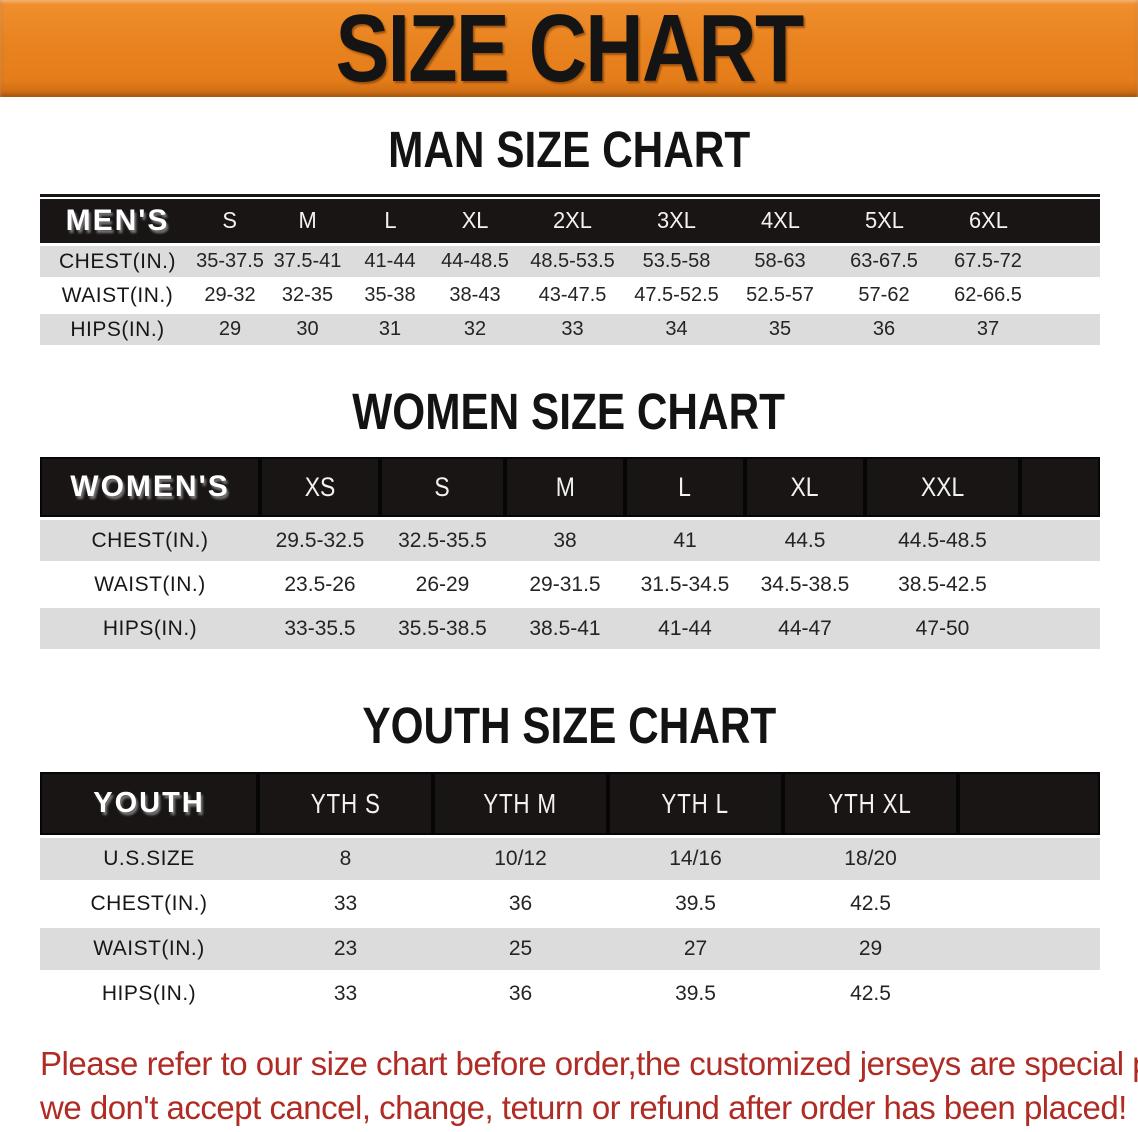 The image size is (1138, 1132). Describe the element at coordinates (117, 220) in the screenshot. I see `men-corner-label: MEN'S` at that location.